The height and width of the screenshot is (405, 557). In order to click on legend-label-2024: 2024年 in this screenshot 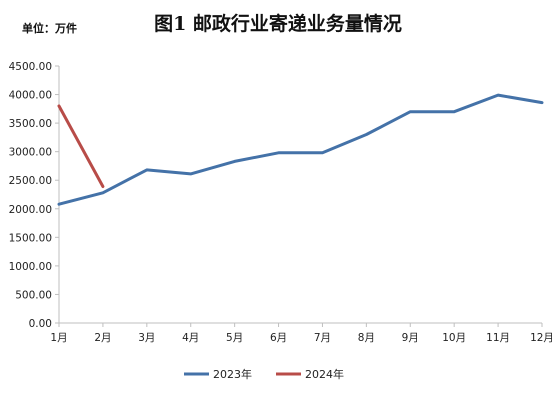, I will do `click(324, 374)`.